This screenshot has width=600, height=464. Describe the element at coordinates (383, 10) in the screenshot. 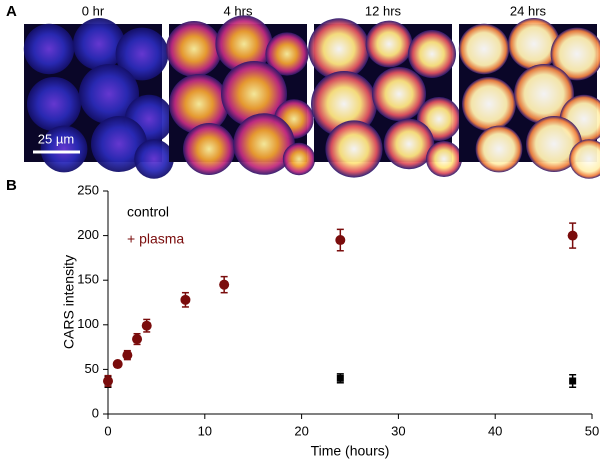

I see `image-label: 12 hrs` at that location.